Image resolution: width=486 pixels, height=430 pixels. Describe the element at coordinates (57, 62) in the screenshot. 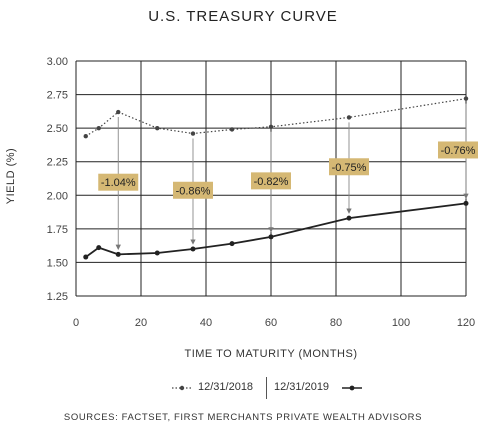

I see `y-tick-label: 3.00` at that location.